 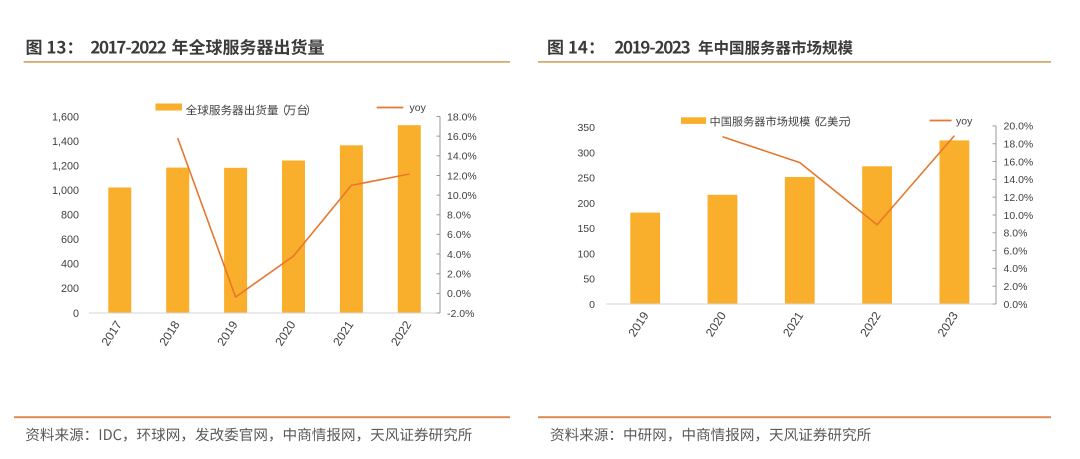 I want to click on svg-text: -2.0%, so click(x=460, y=314).